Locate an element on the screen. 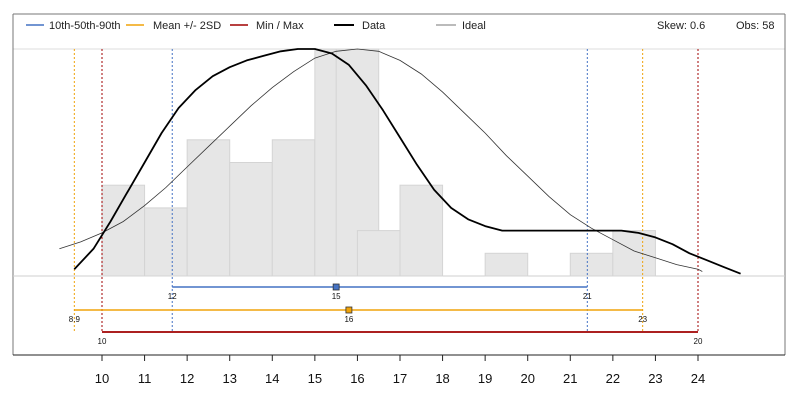  legend-label-mean-2sd: Mean +/- 2SD is located at coordinates (187, 26).